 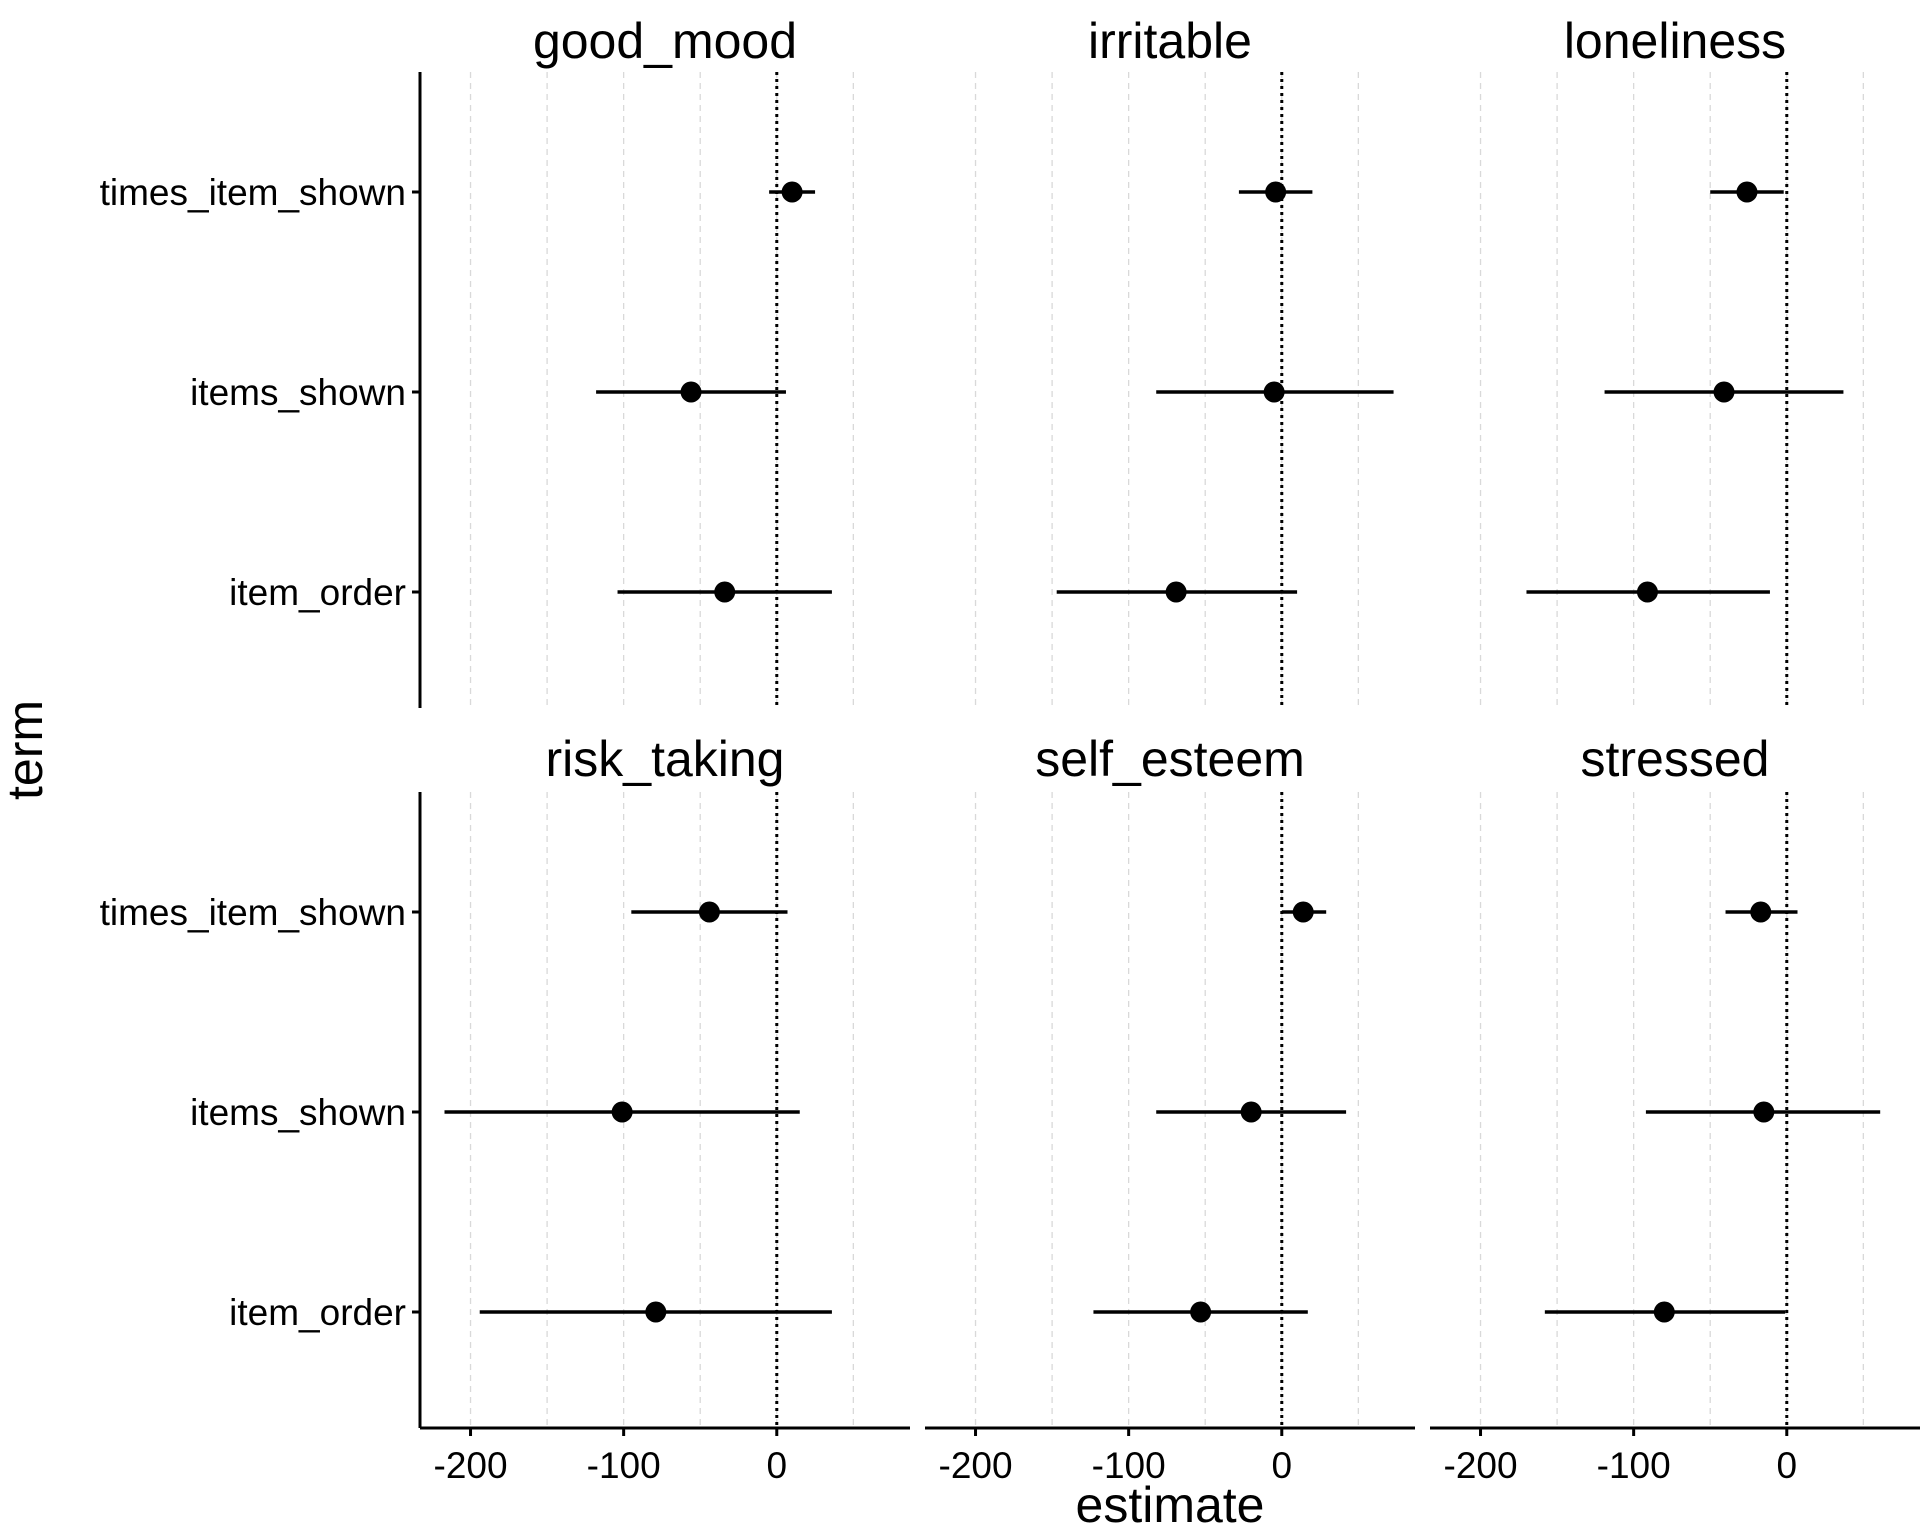 I want to click on facet-title: risk_taking, so click(x=665, y=759).